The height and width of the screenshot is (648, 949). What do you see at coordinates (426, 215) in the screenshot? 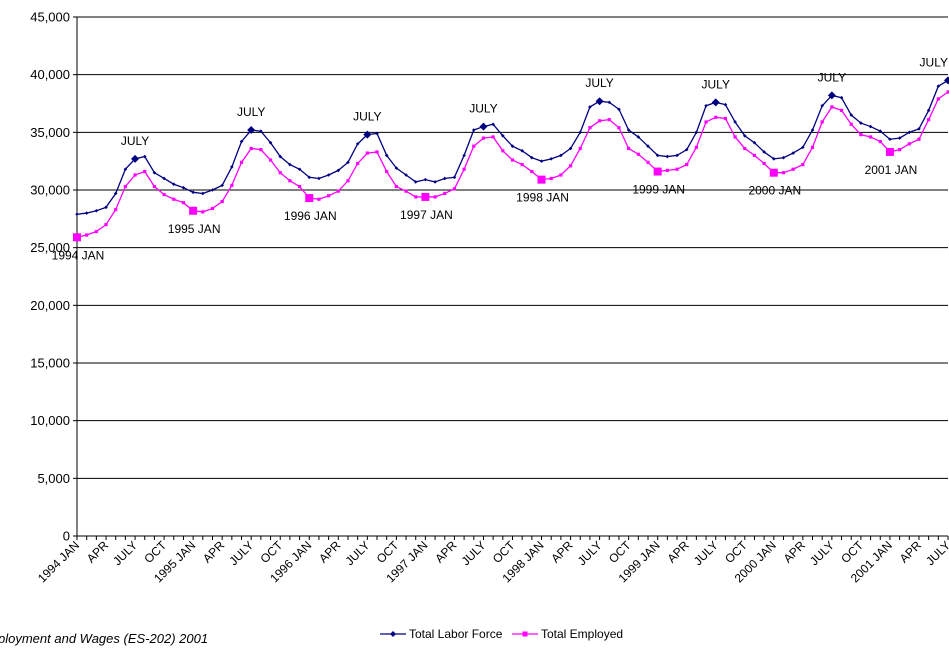
I see `annotation-label: 1997 JAN` at bounding box center [426, 215].